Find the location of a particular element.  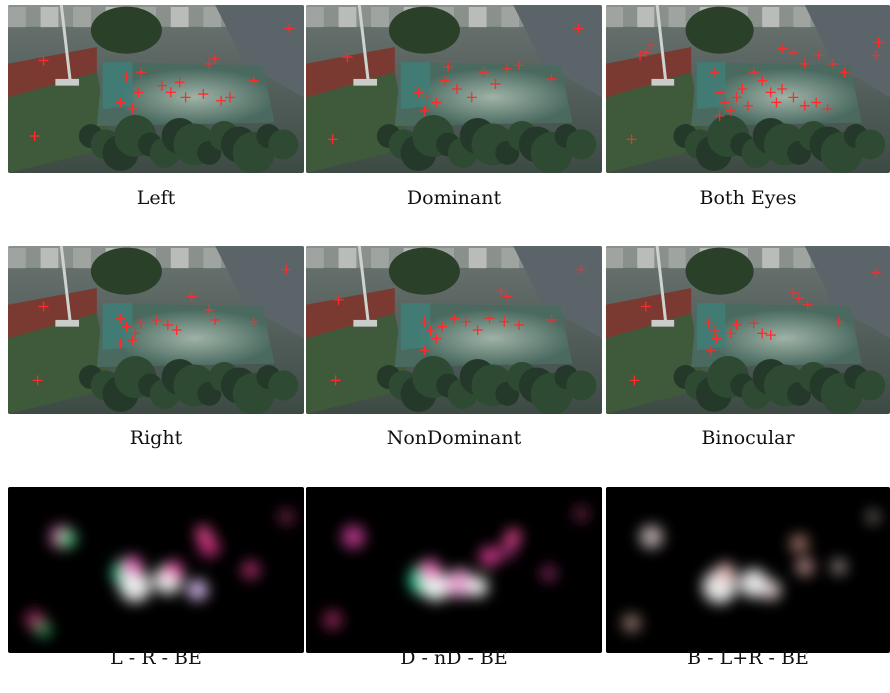

tree-cluster is located at coordinates (719, 30).